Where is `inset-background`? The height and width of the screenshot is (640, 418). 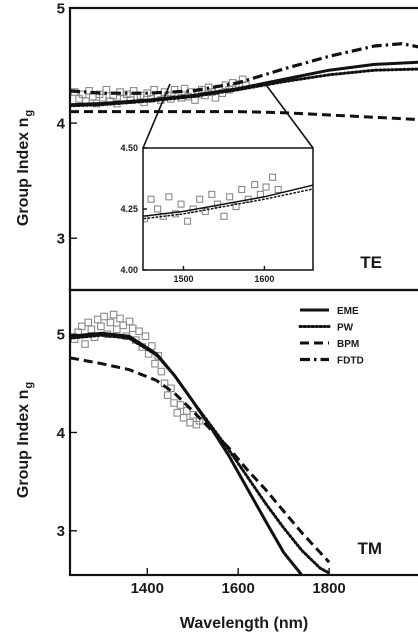 inset-background is located at coordinates (228, 209).